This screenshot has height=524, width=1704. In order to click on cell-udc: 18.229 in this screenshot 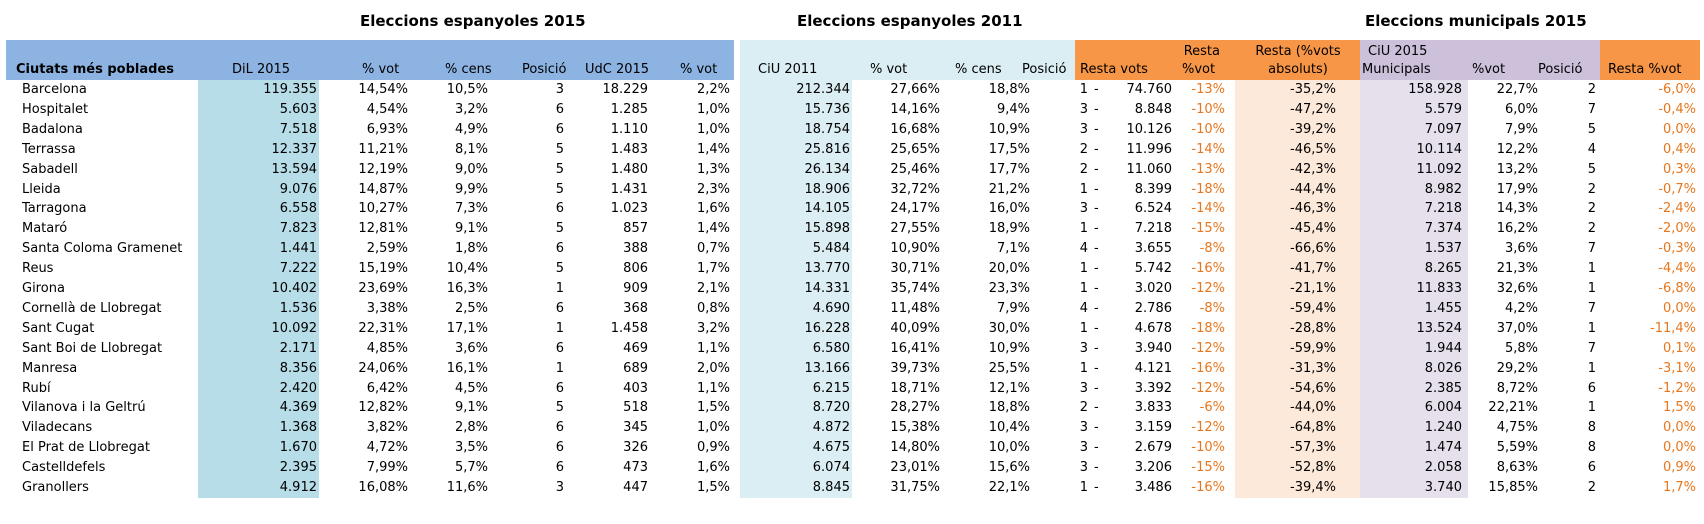, I will do `click(625, 89)`.